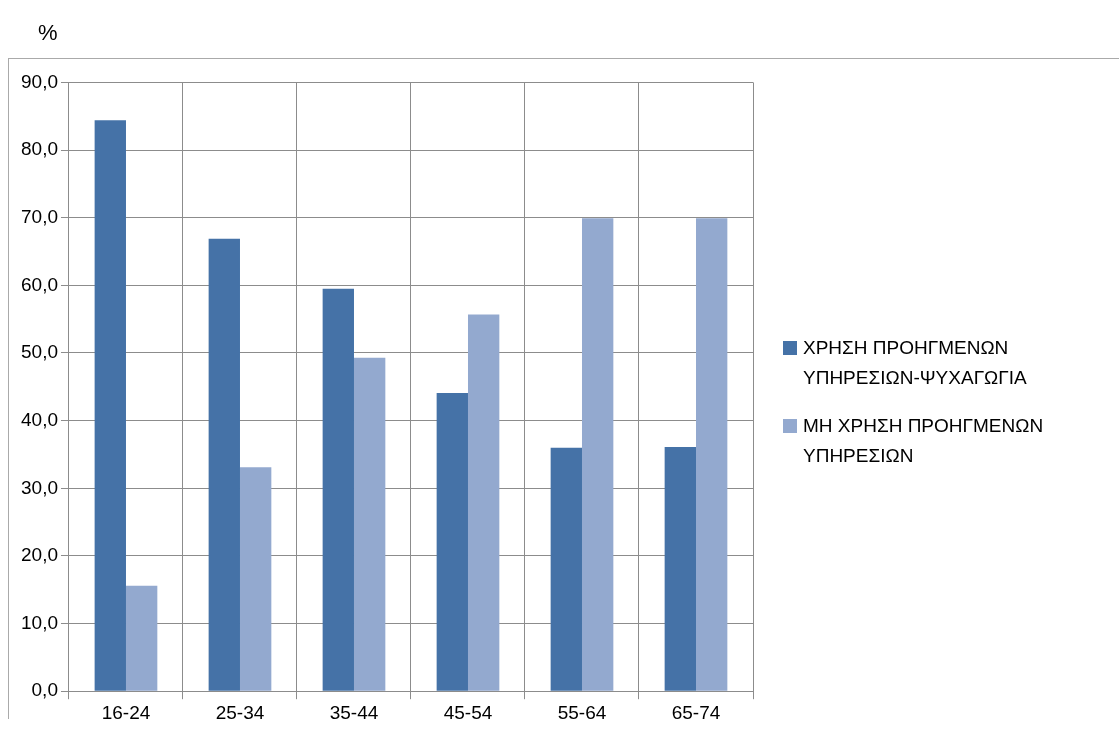 This screenshot has height=729, width=1120. Describe the element at coordinates (39, 284) in the screenshot. I see `y-tick-label: 60,0` at that location.